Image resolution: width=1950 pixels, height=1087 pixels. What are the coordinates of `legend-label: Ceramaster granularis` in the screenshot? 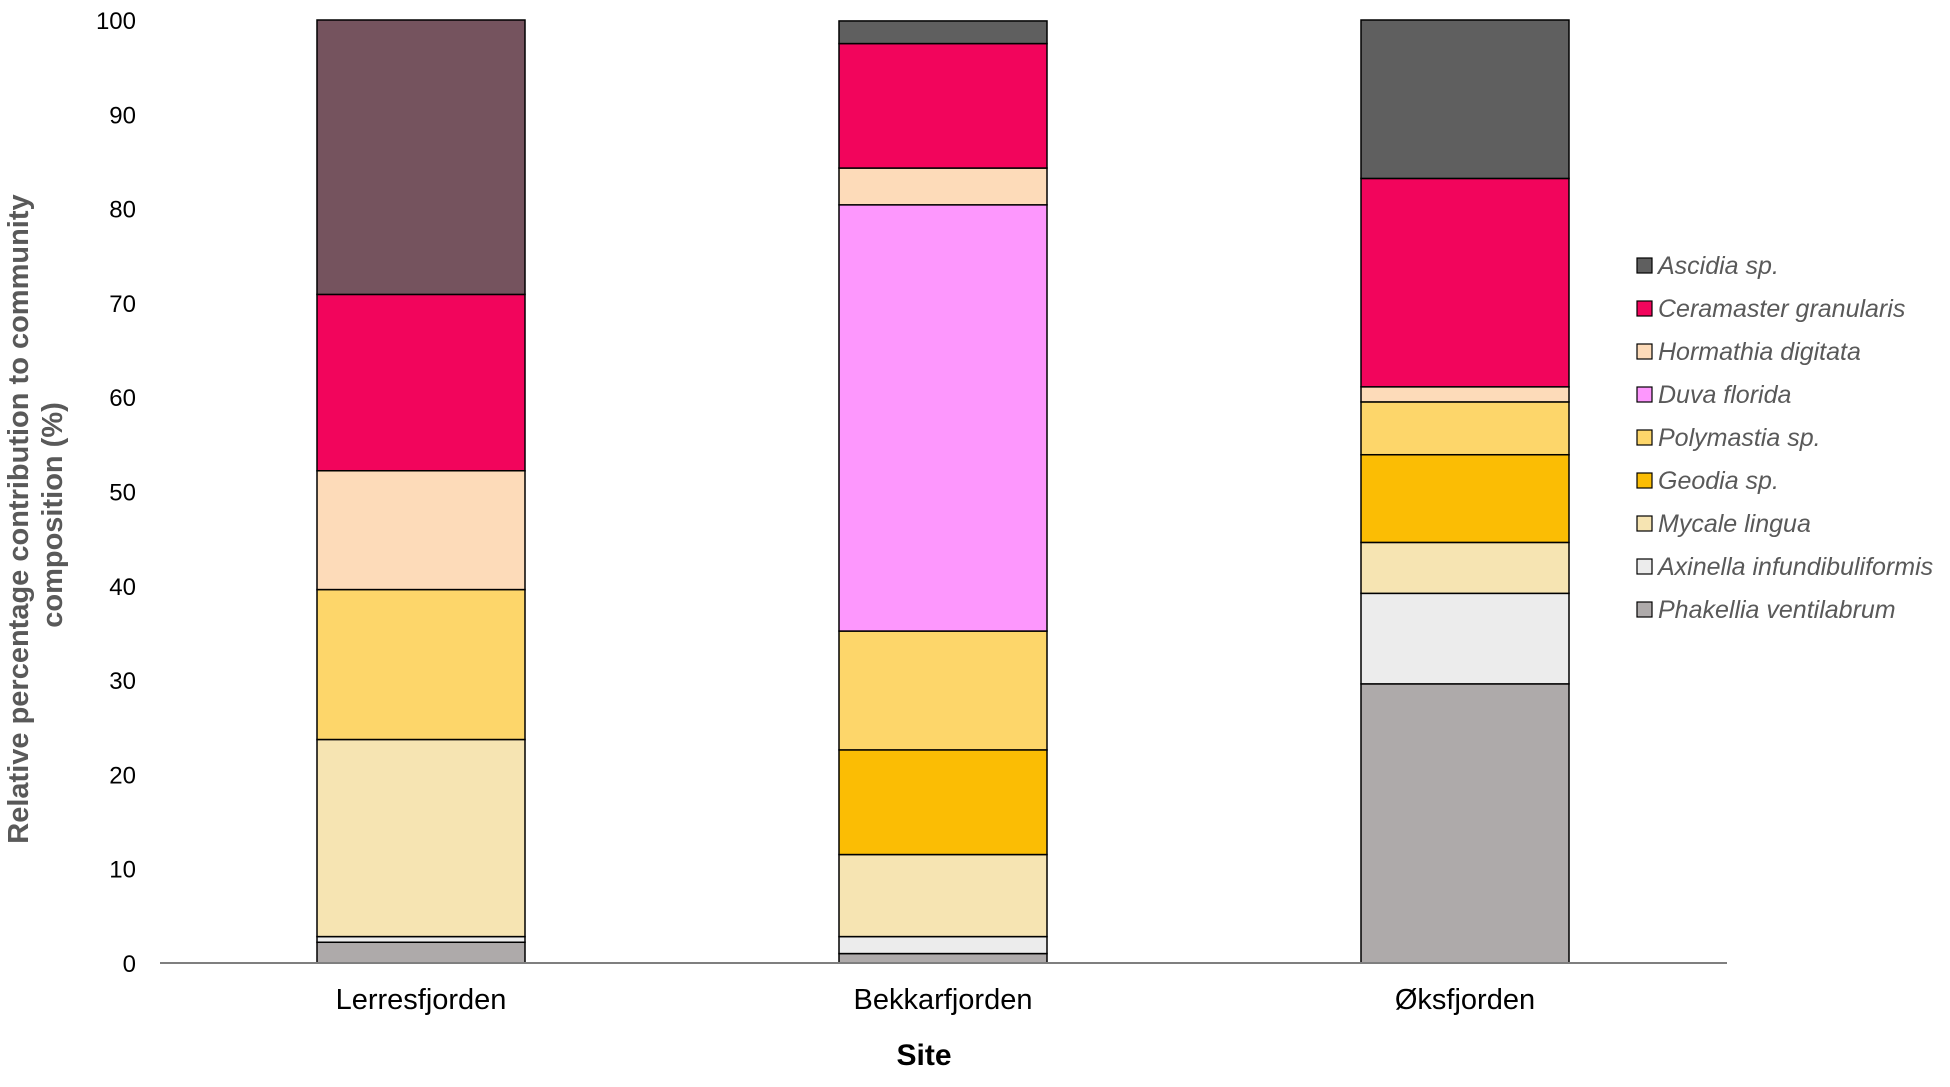 It's located at (1781, 309).